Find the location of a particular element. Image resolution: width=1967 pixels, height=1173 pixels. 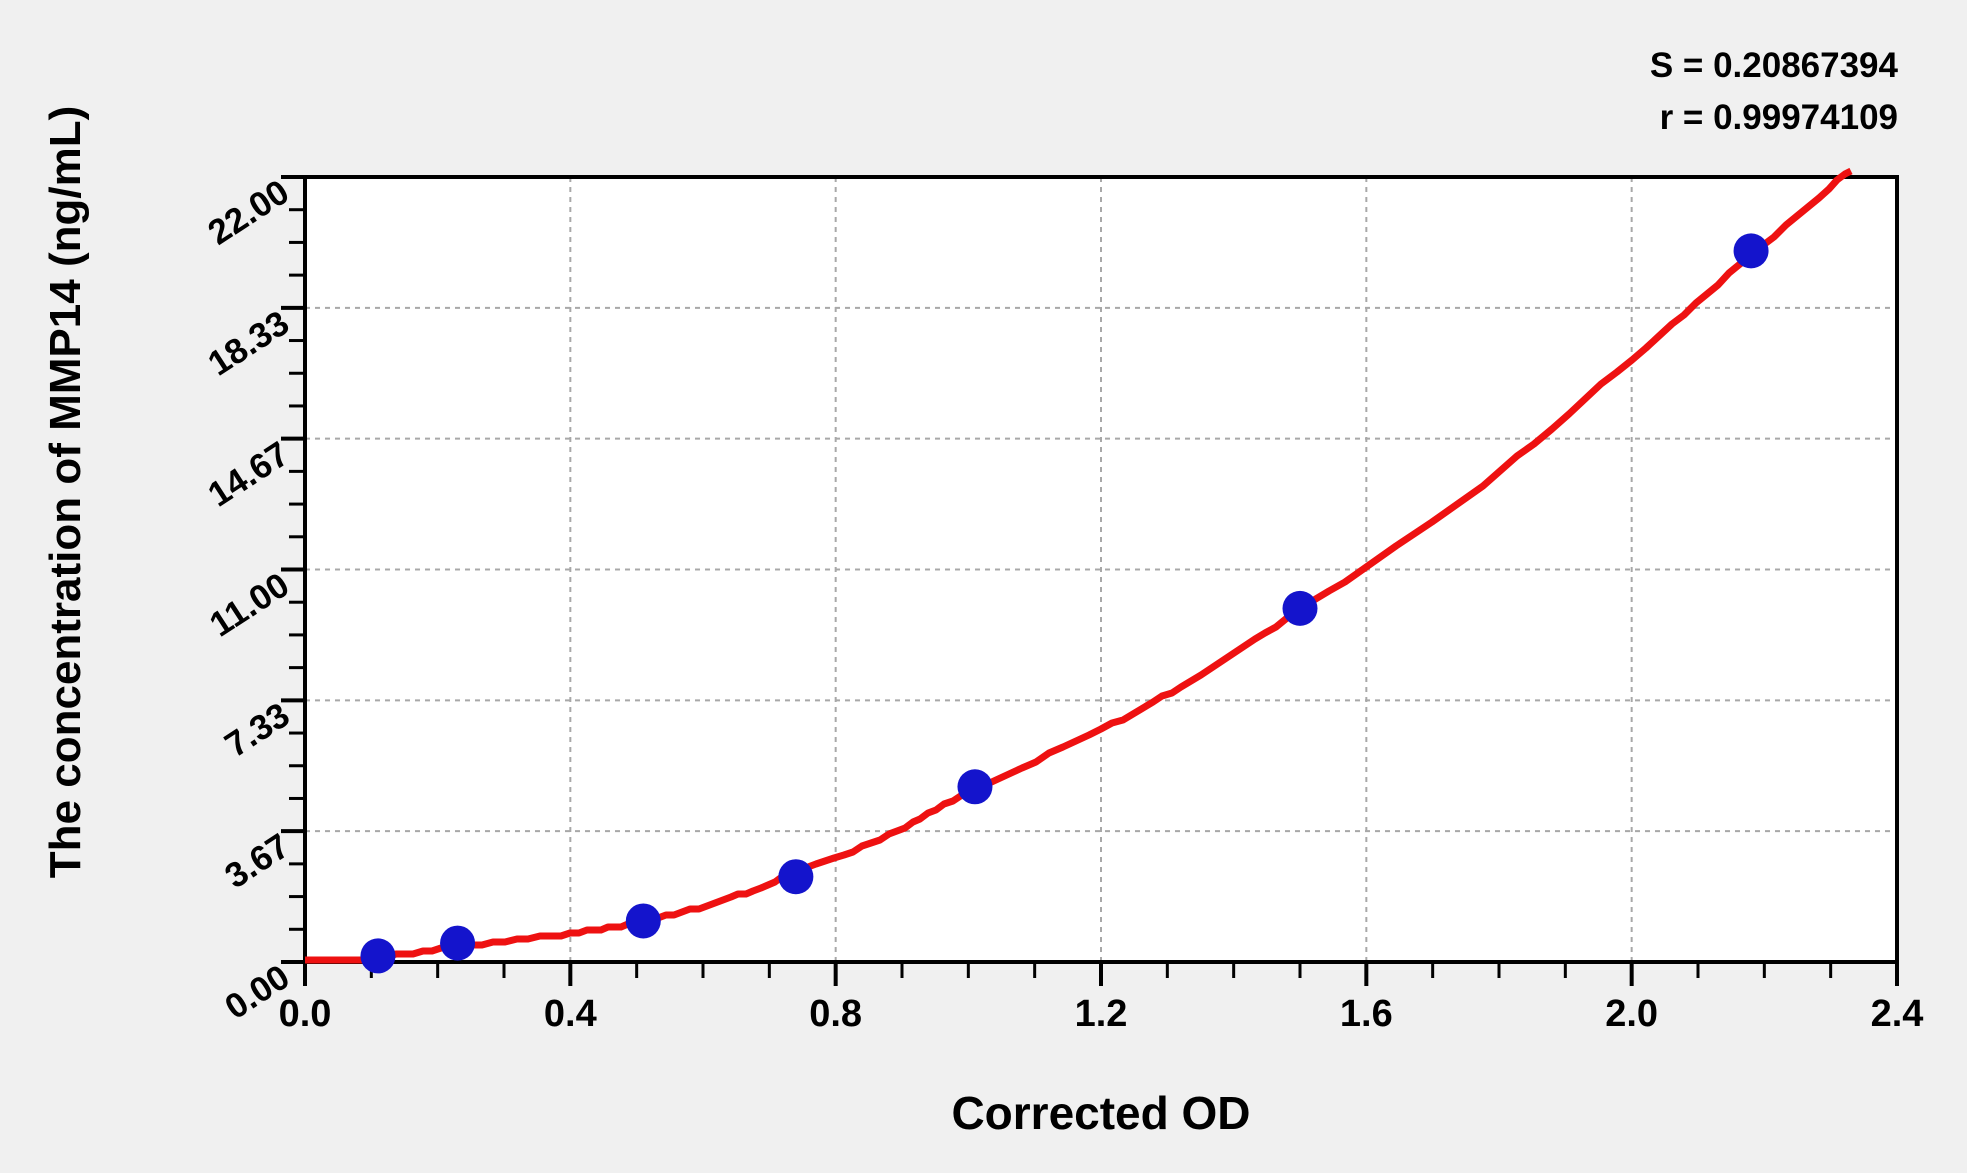

x-tick-label: 0.8 is located at coordinates (836, 1014).